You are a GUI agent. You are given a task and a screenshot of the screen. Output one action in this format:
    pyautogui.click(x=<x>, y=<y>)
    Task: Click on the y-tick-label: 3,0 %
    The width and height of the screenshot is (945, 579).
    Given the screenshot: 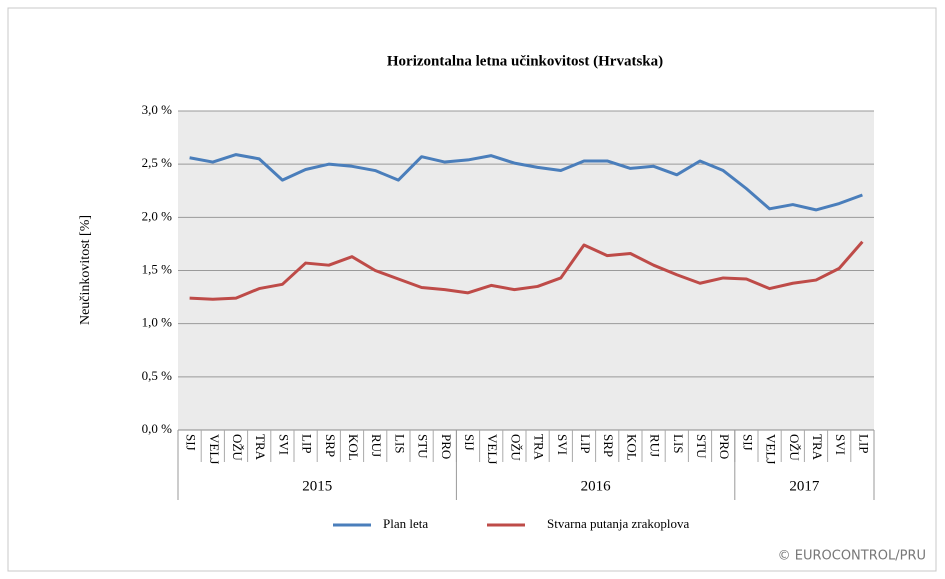 What is the action you would take?
    pyautogui.click(x=157, y=109)
    